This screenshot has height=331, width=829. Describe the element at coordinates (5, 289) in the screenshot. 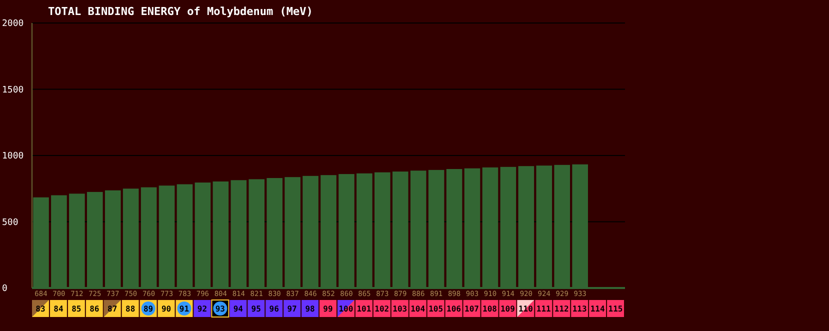

I see `y-tick-label: 0` at that location.